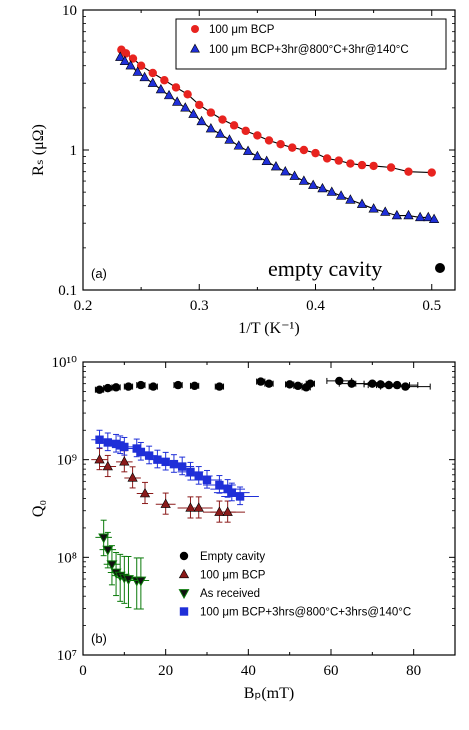 The height and width of the screenshot is (730, 469). I want to click on y-axis-label: Q₀, so click(38, 508).